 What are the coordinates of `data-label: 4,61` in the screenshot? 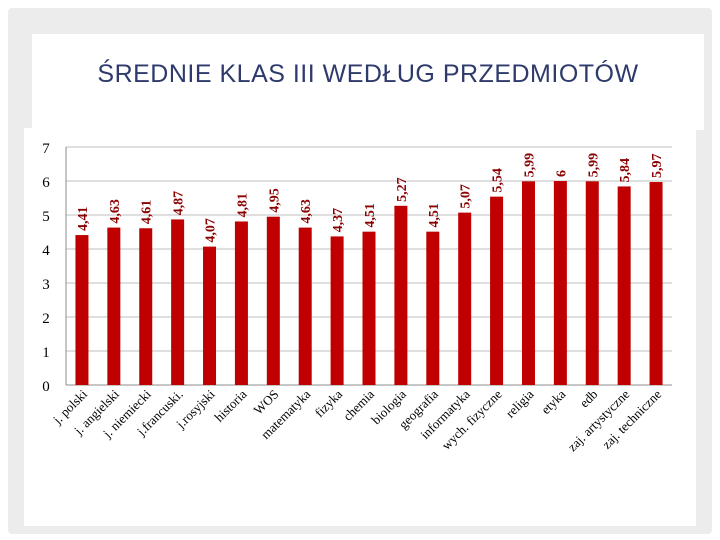 It's located at (147, 212).